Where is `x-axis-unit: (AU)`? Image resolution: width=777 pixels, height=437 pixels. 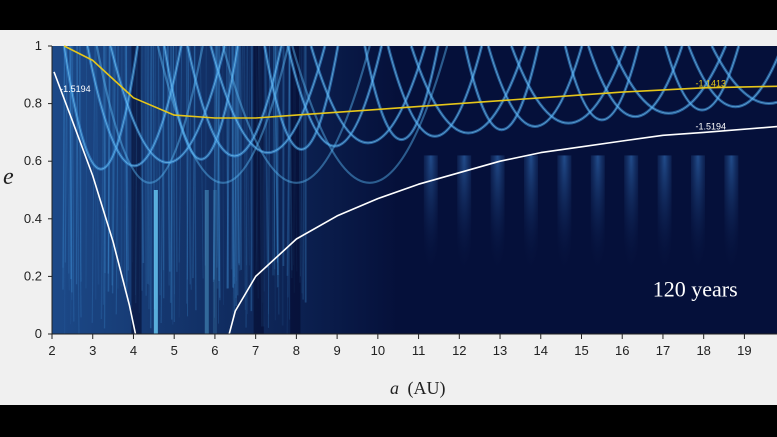
x-axis-unit: (AU) is located at coordinates (427, 388).